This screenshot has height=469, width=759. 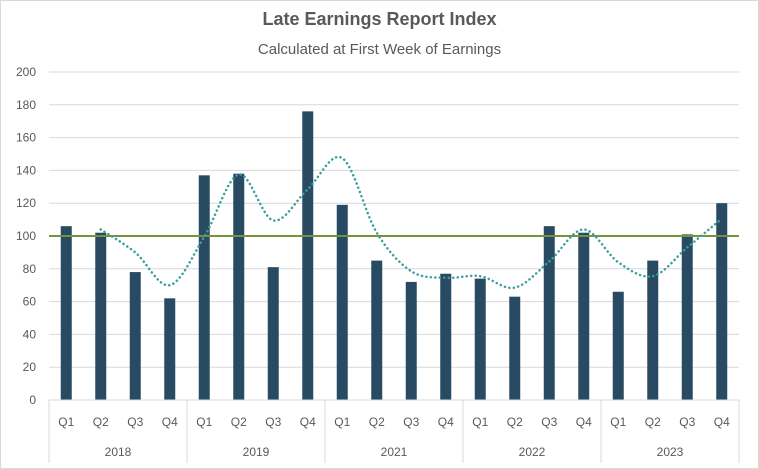 What do you see at coordinates (256, 452) in the screenshot?
I see `x-group-label: 2019` at bounding box center [256, 452].